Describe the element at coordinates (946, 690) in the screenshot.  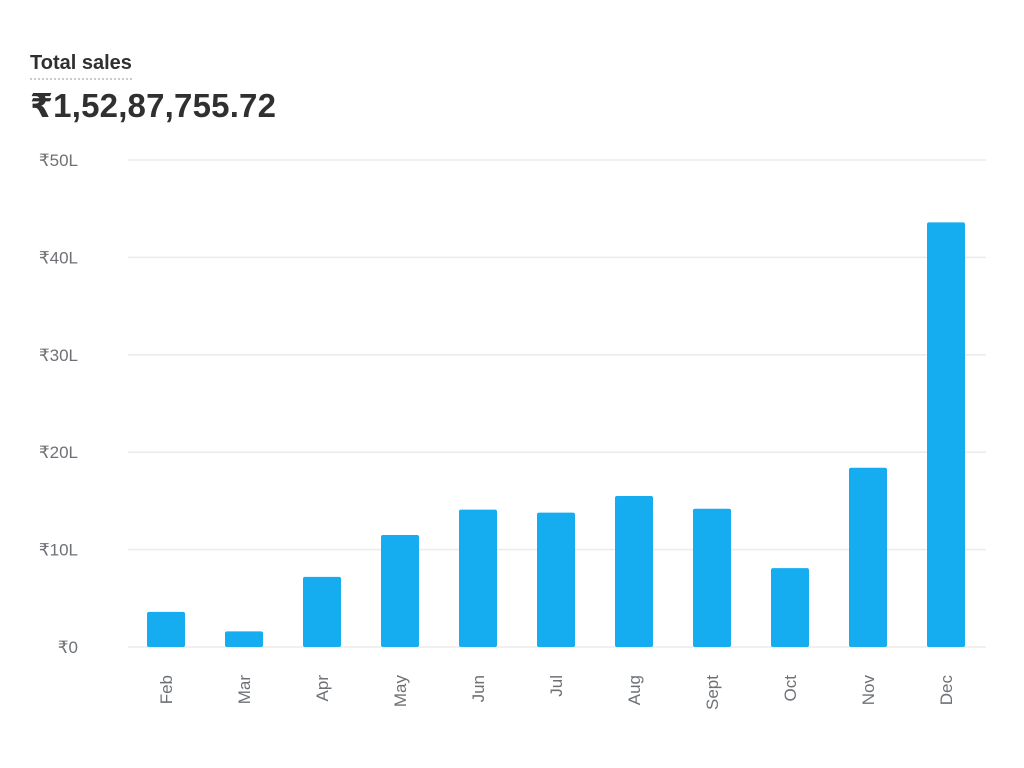
I see `x-tick-label: Dec` at that location.